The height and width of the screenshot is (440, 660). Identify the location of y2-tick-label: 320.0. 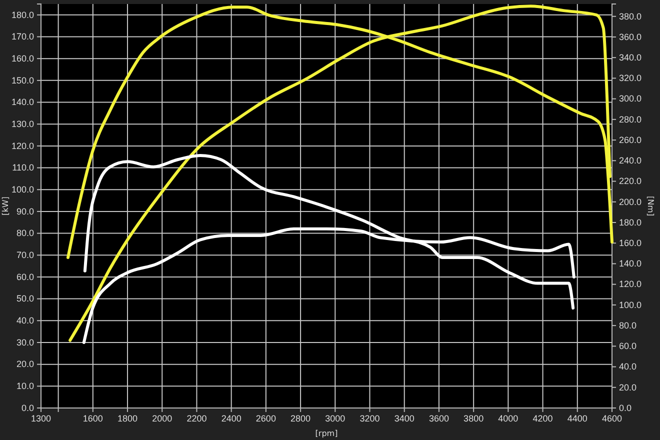
(630, 78).